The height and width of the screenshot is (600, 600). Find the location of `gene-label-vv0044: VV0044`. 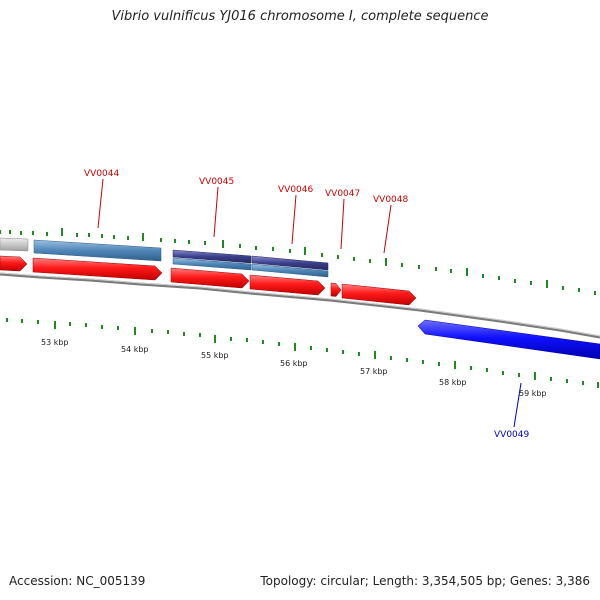

gene-label-vv0044: VV0044 is located at coordinates (101, 174).